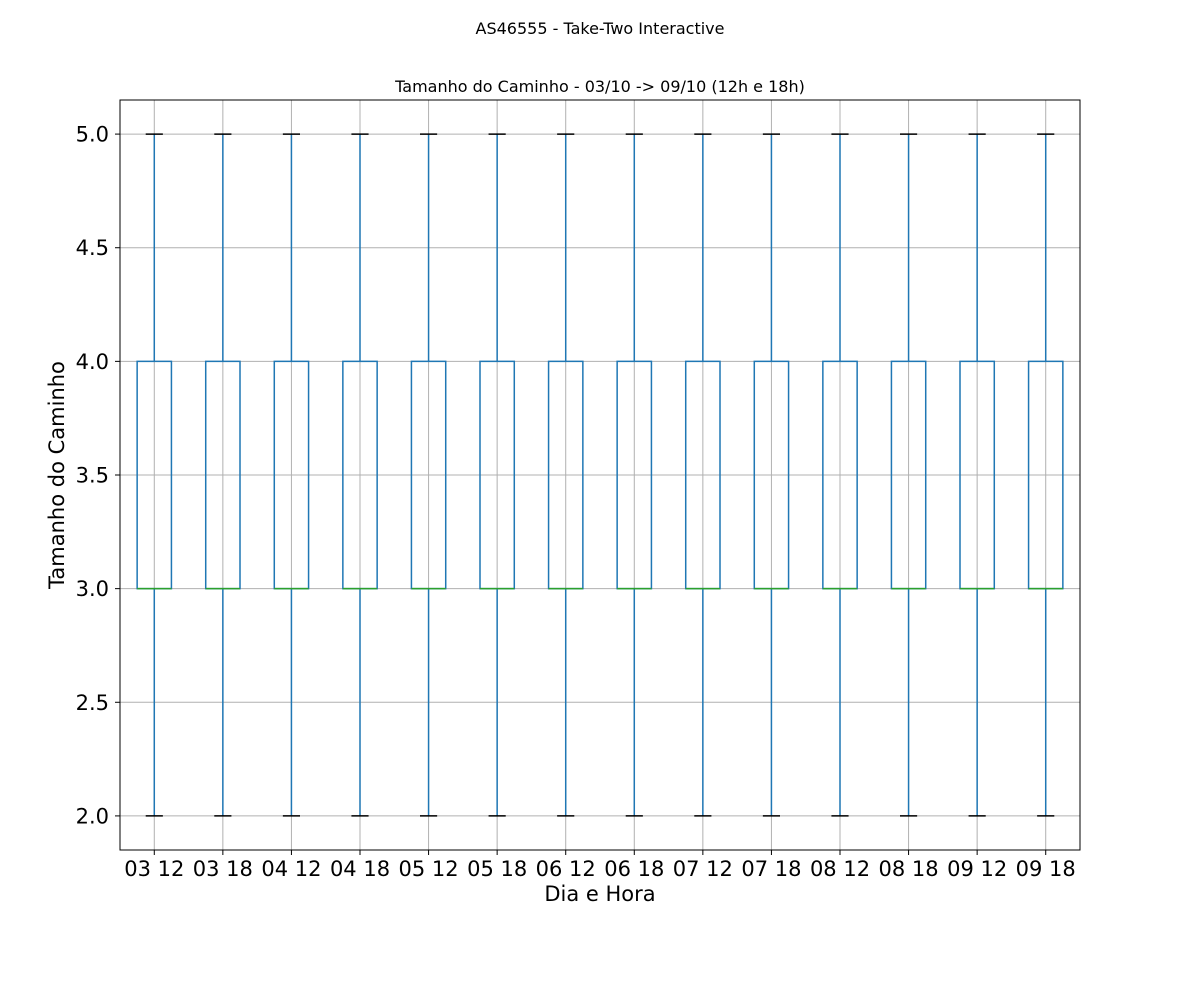  What do you see at coordinates (566, 869) in the screenshot?
I see `x-tick-label: 06 12` at bounding box center [566, 869].